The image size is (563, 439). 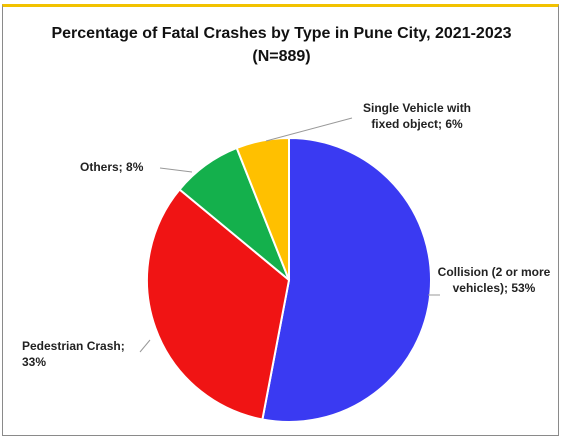 What do you see at coordinates (82, 354) in the screenshot?
I see `data-label: Pedestrian Crash; 33%` at bounding box center [82, 354].